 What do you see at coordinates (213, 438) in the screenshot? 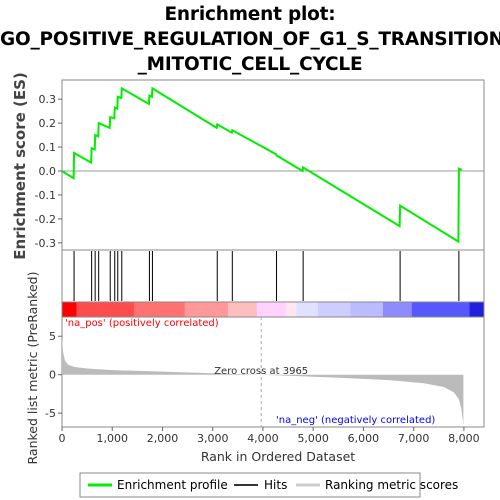
I see `x-tick-label: 3,000` at bounding box center [213, 438].